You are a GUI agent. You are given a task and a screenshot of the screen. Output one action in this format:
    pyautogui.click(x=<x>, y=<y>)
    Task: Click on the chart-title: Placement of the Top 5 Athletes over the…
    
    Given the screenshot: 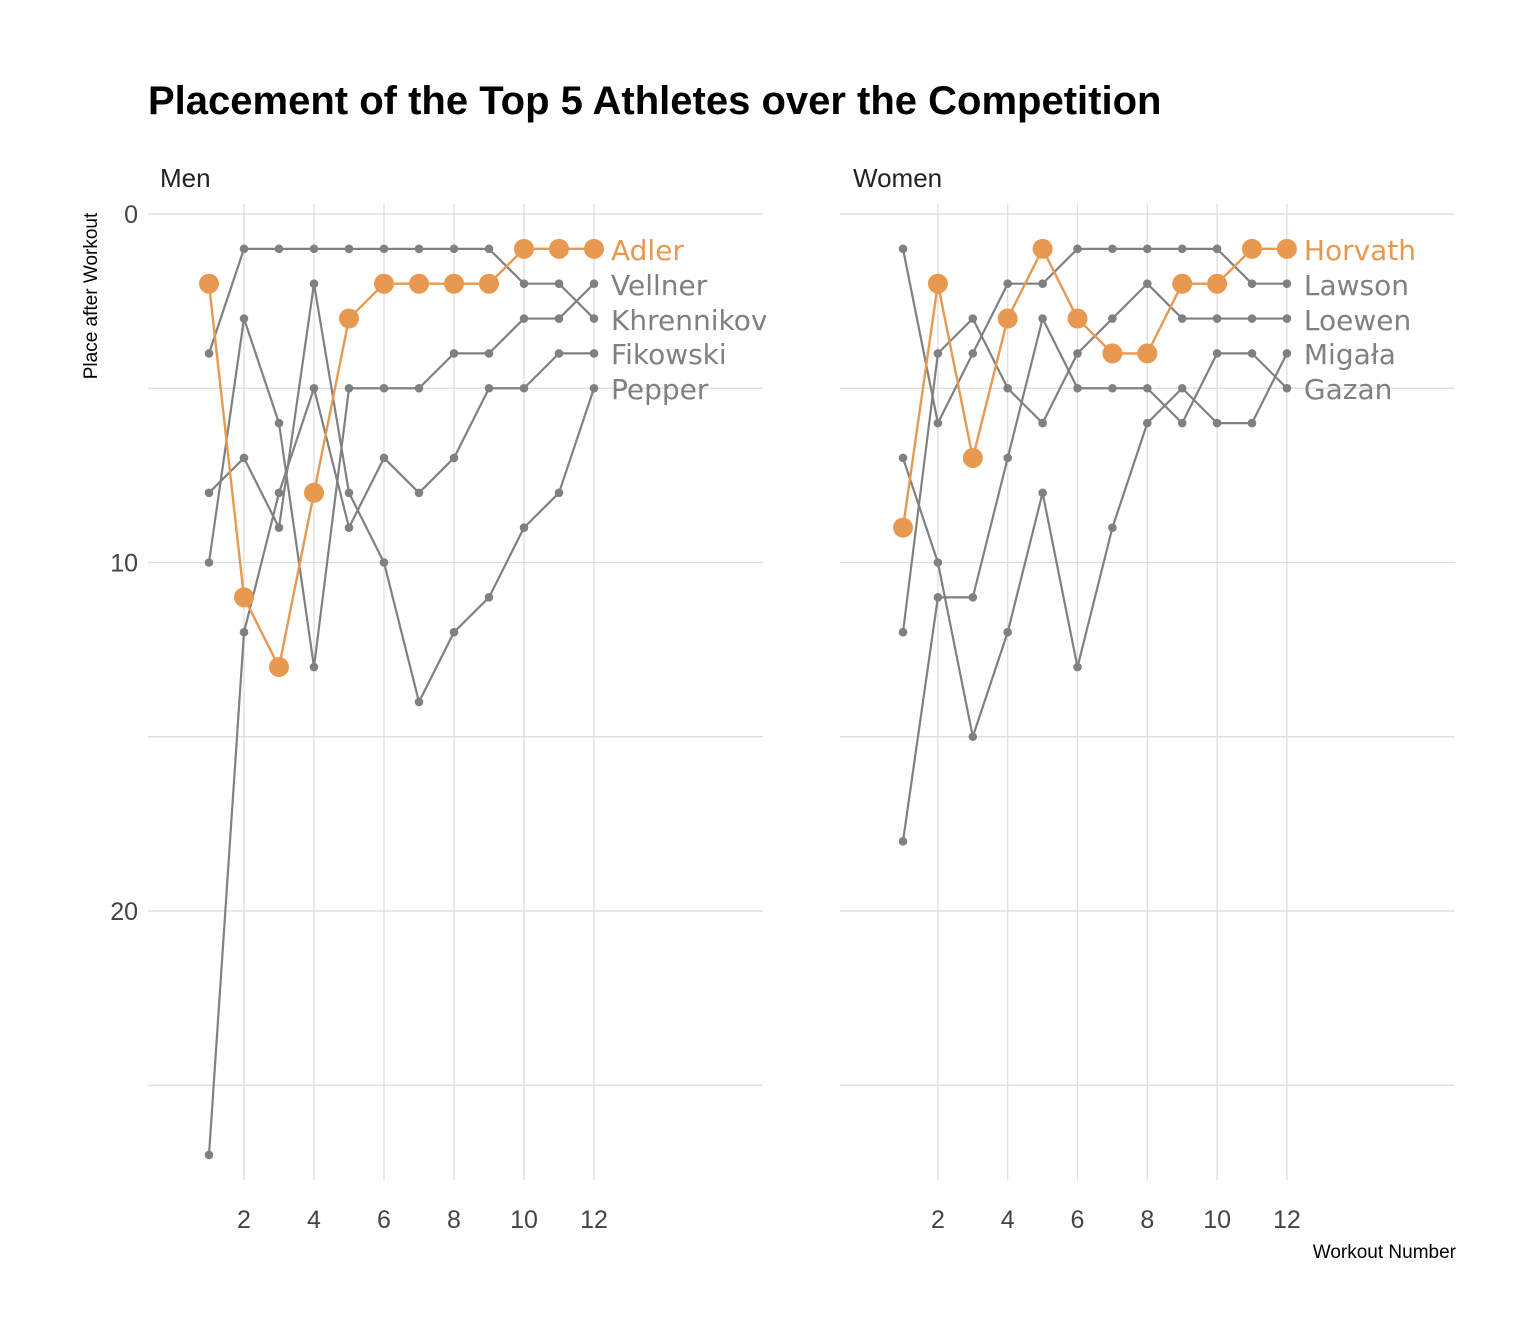 What is the action you would take?
    pyautogui.click(x=654, y=101)
    